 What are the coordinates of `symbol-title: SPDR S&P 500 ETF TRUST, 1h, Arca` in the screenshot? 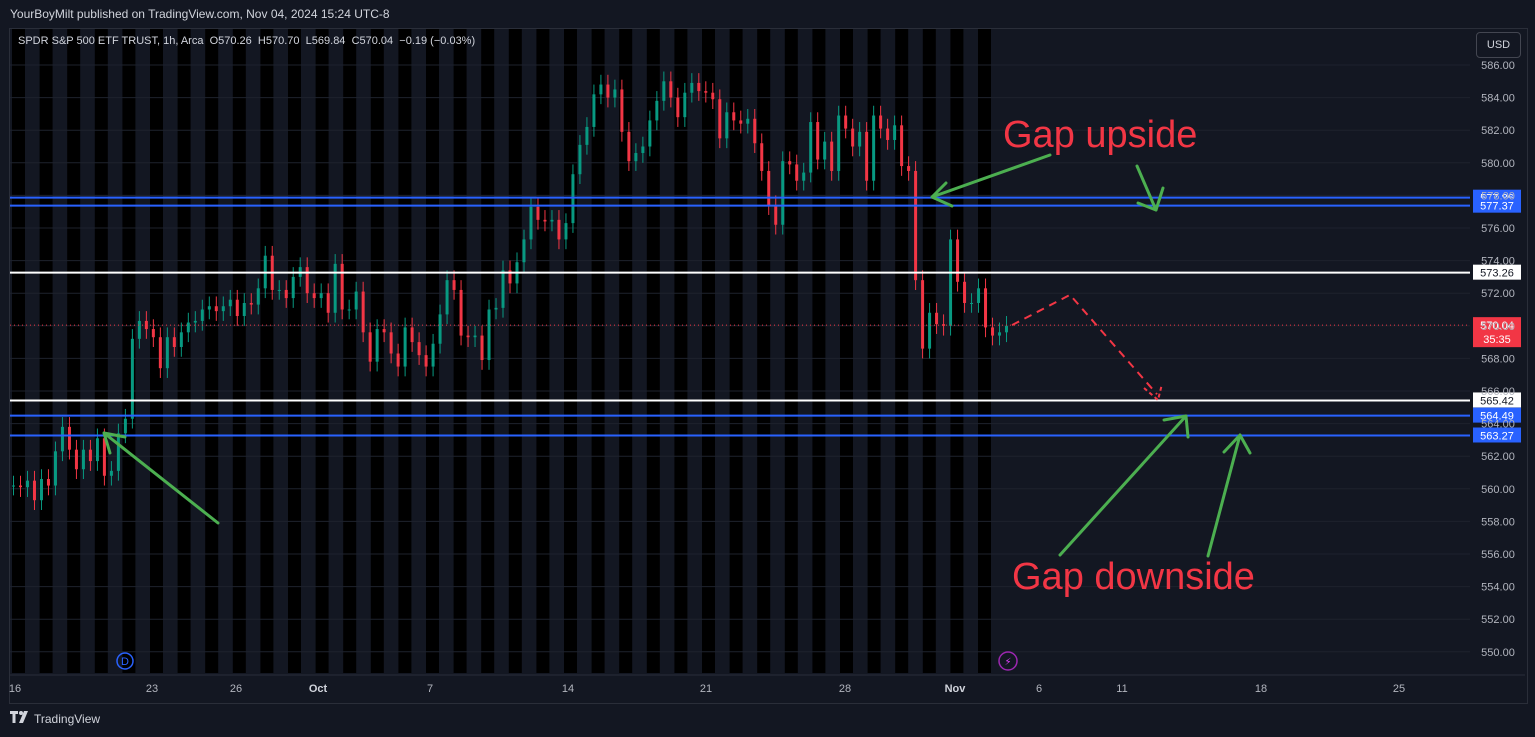 It's located at (111, 41).